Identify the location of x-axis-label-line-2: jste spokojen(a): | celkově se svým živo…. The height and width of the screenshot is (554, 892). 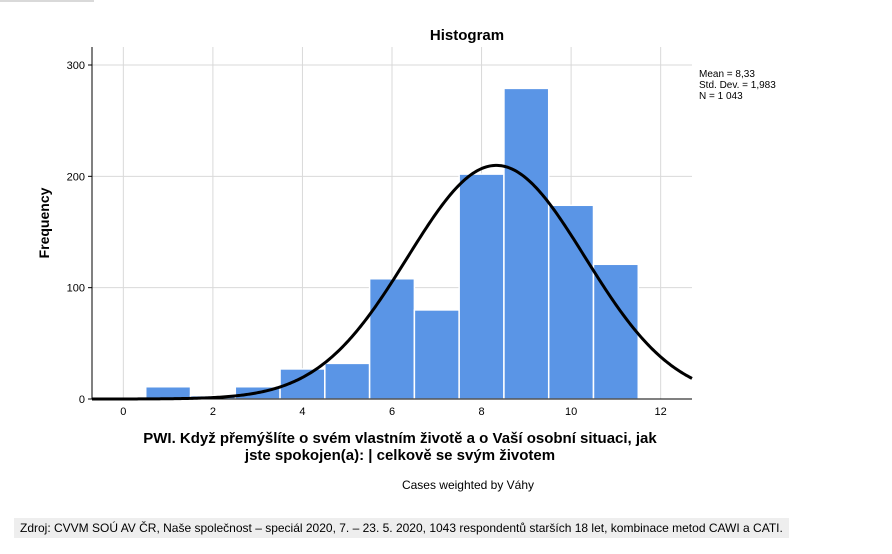
(400, 455).